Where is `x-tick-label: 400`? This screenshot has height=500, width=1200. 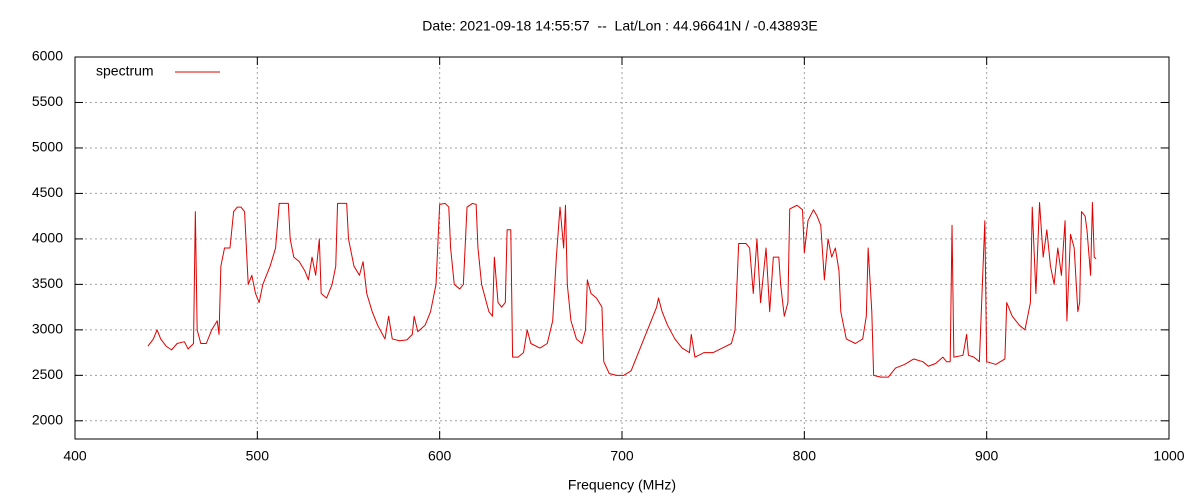 x-tick-label: 400 is located at coordinates (75, 456).